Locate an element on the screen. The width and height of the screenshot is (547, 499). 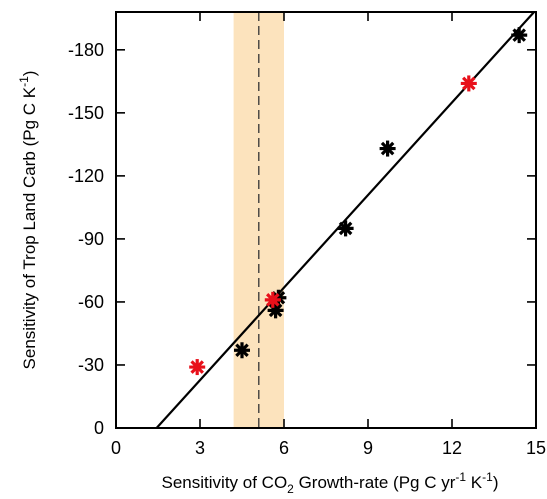
y-tick-label: -180 is located at coordinates (86, 50).